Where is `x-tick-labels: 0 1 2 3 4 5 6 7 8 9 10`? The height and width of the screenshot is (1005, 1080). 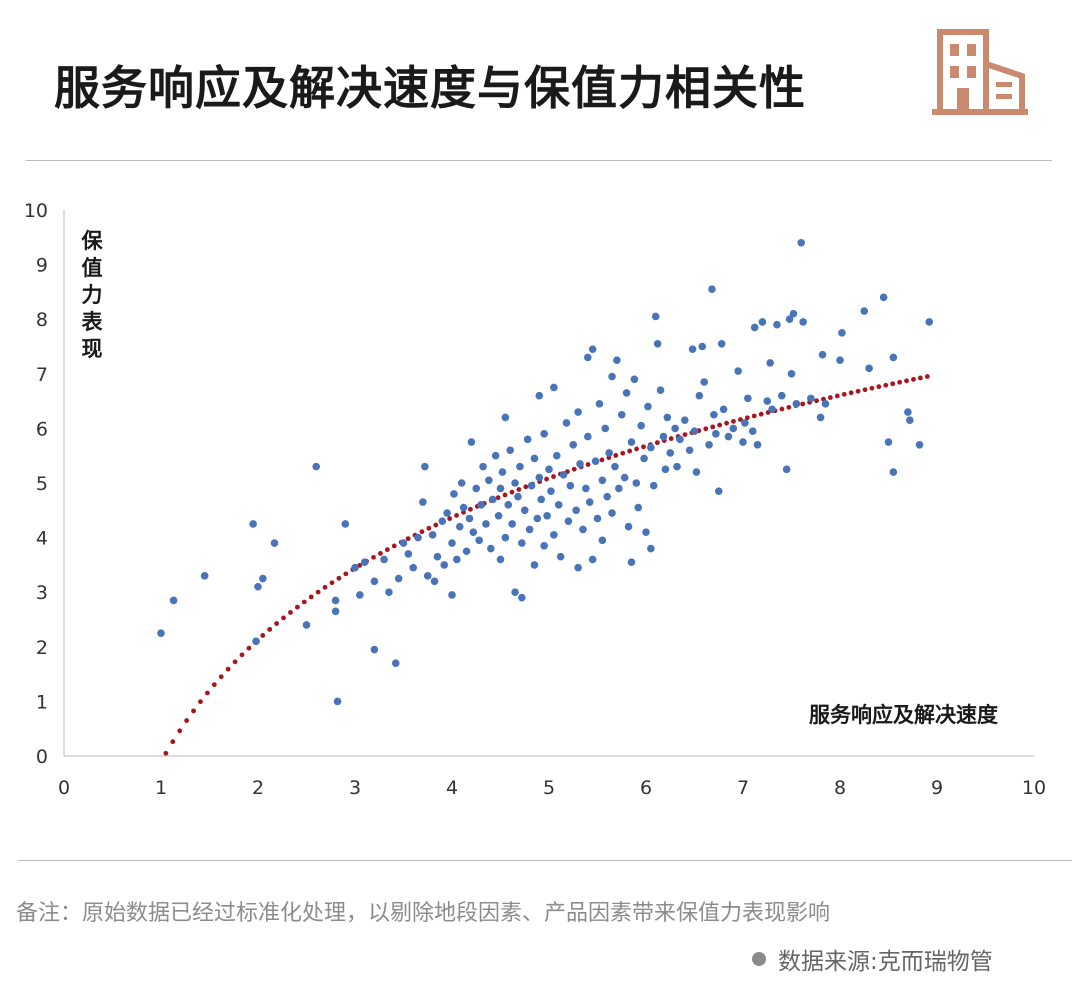
x-tick-labels: 0 1 2 3 4 5 6 7 8 9 10 is located at coordinates (552, 788).